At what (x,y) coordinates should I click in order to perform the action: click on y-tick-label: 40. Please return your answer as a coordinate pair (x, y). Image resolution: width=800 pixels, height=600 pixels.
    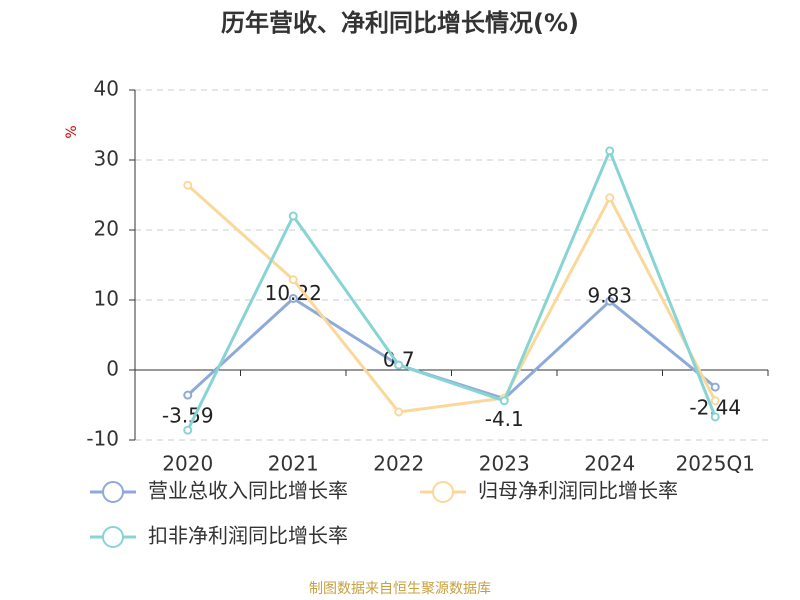
    Looking at the image, I should click on (106, 89).